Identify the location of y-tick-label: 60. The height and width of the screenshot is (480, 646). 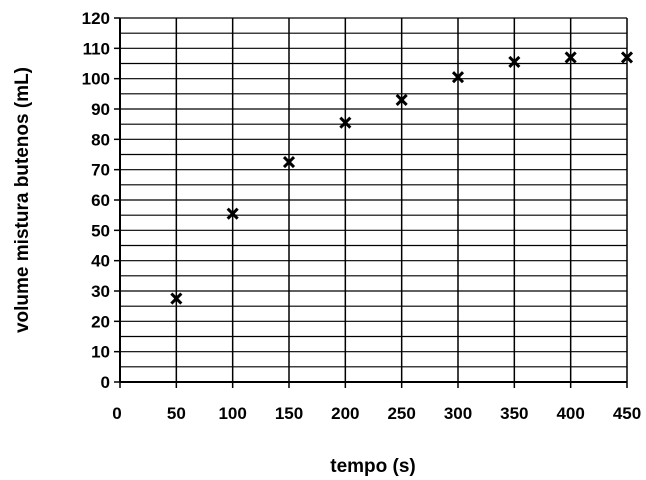
(100, 200).